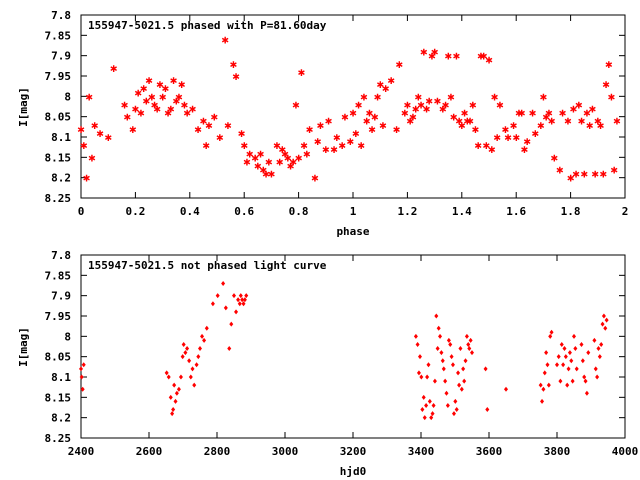 The height and width of the screenshot is (480, 640). I want to click on y-tick-label: 8.2, so click(61, 418).